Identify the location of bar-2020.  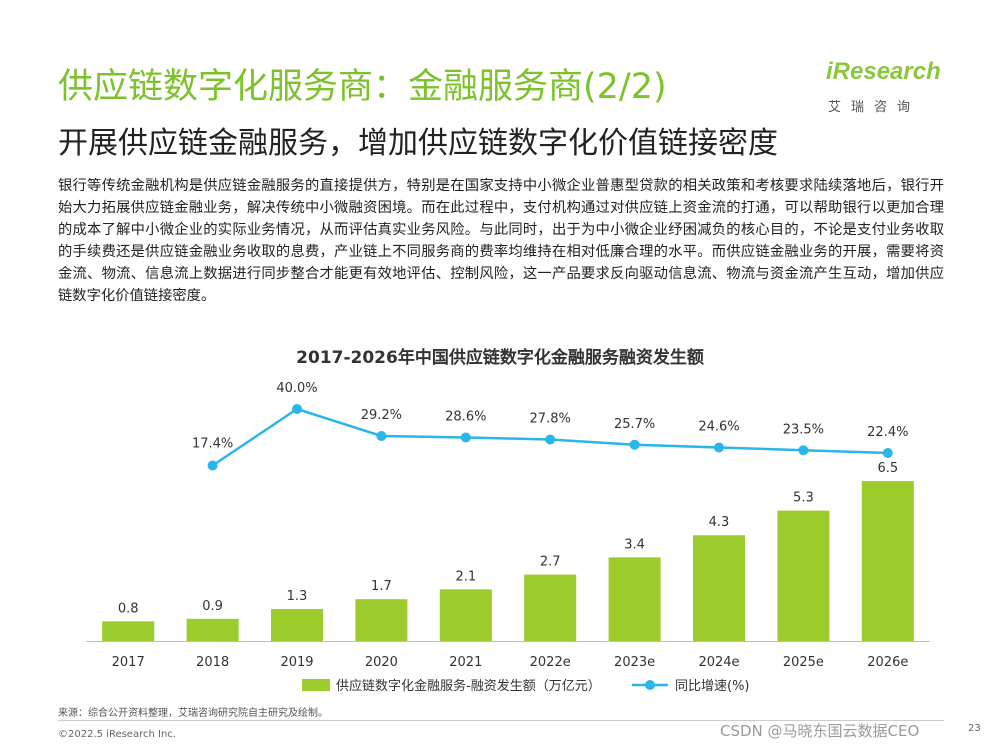
(381, 620).